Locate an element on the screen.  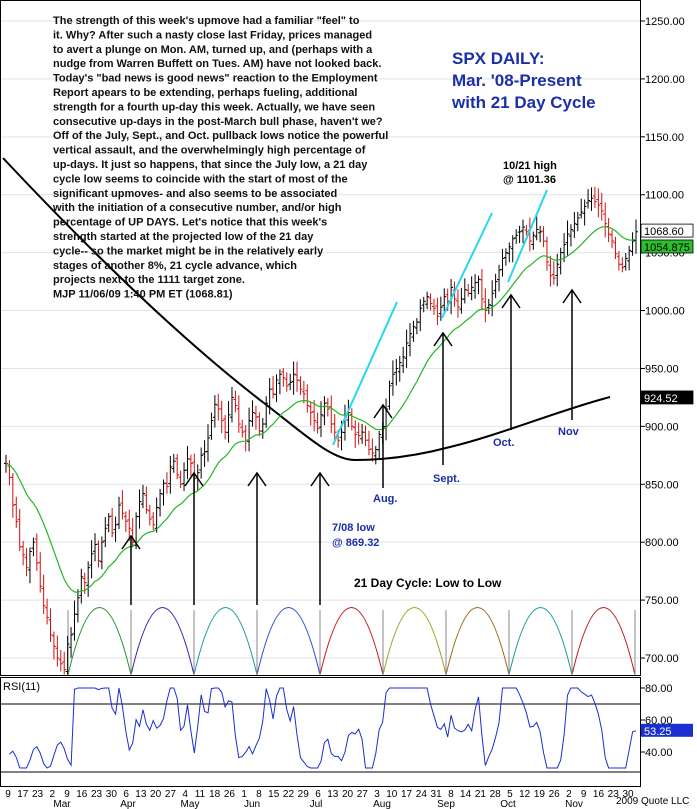
high-value: @ 1101.36 is located at coordinates (529, 180).